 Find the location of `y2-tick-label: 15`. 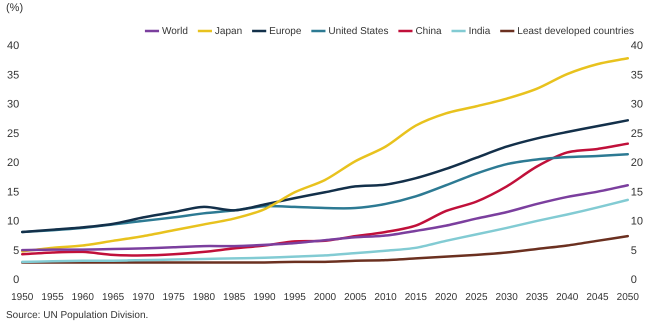

y2-tick-label: 15 is located at coordinates (637, 192).